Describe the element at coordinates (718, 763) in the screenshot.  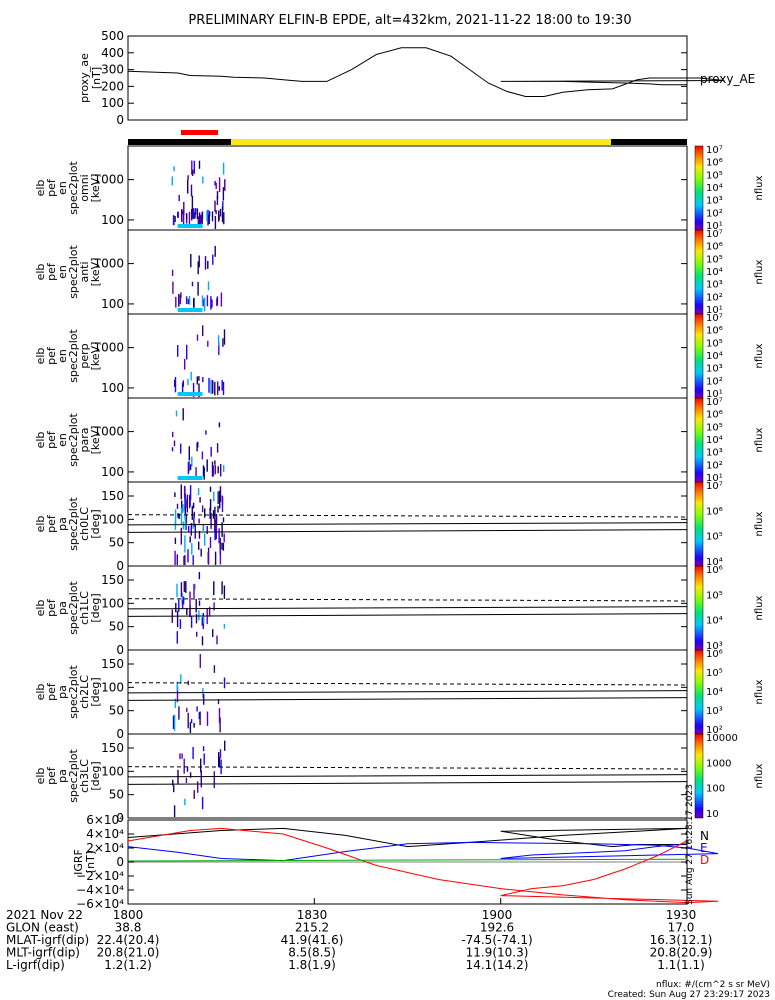
I see `colorbar-label: 1000` at that location.